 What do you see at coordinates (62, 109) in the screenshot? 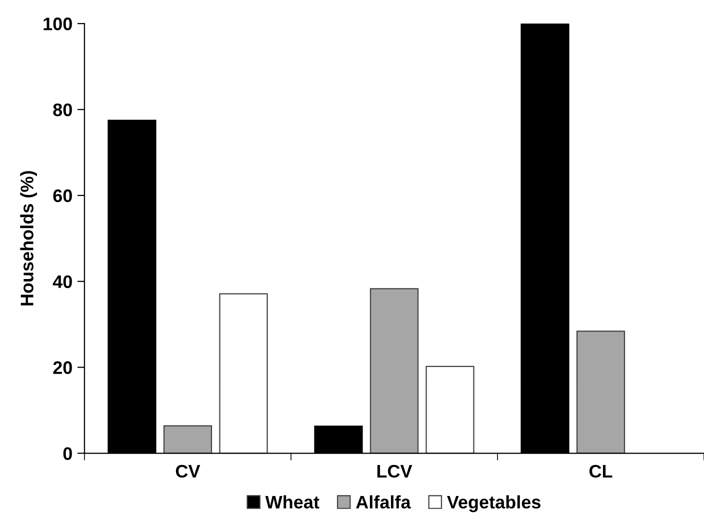
I see `y-tick-label: 80` at bounding box center [62, 109].